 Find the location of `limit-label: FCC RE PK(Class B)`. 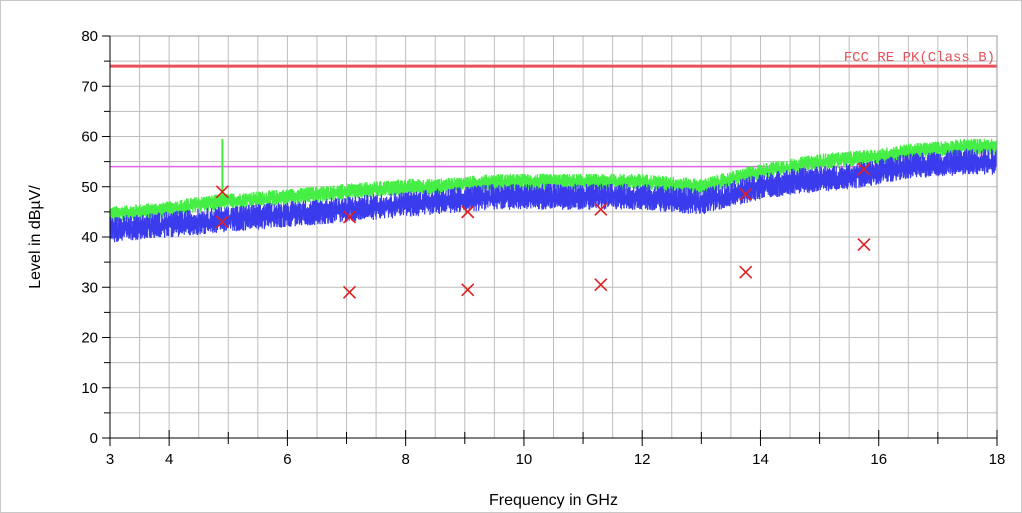

limit-label: FCC RE PK(Class B) is located at coordinates (919, 58).